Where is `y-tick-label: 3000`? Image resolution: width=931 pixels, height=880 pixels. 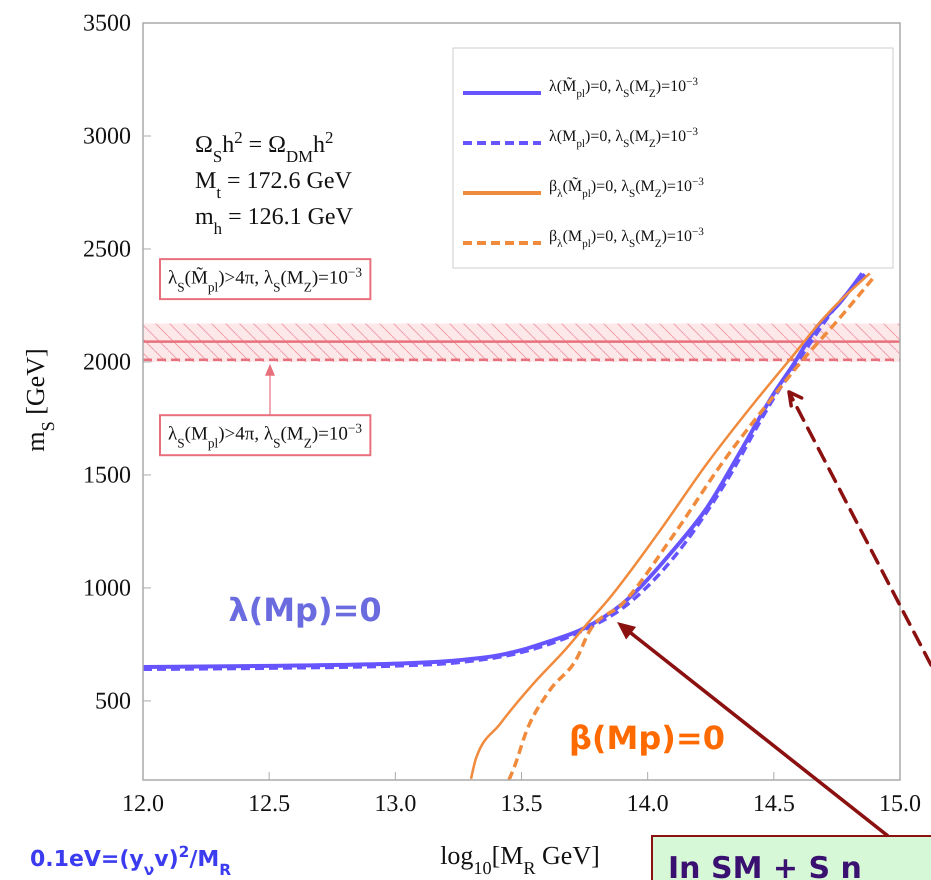
y-tick-label: 3000 is located at coordinates (107, 137).